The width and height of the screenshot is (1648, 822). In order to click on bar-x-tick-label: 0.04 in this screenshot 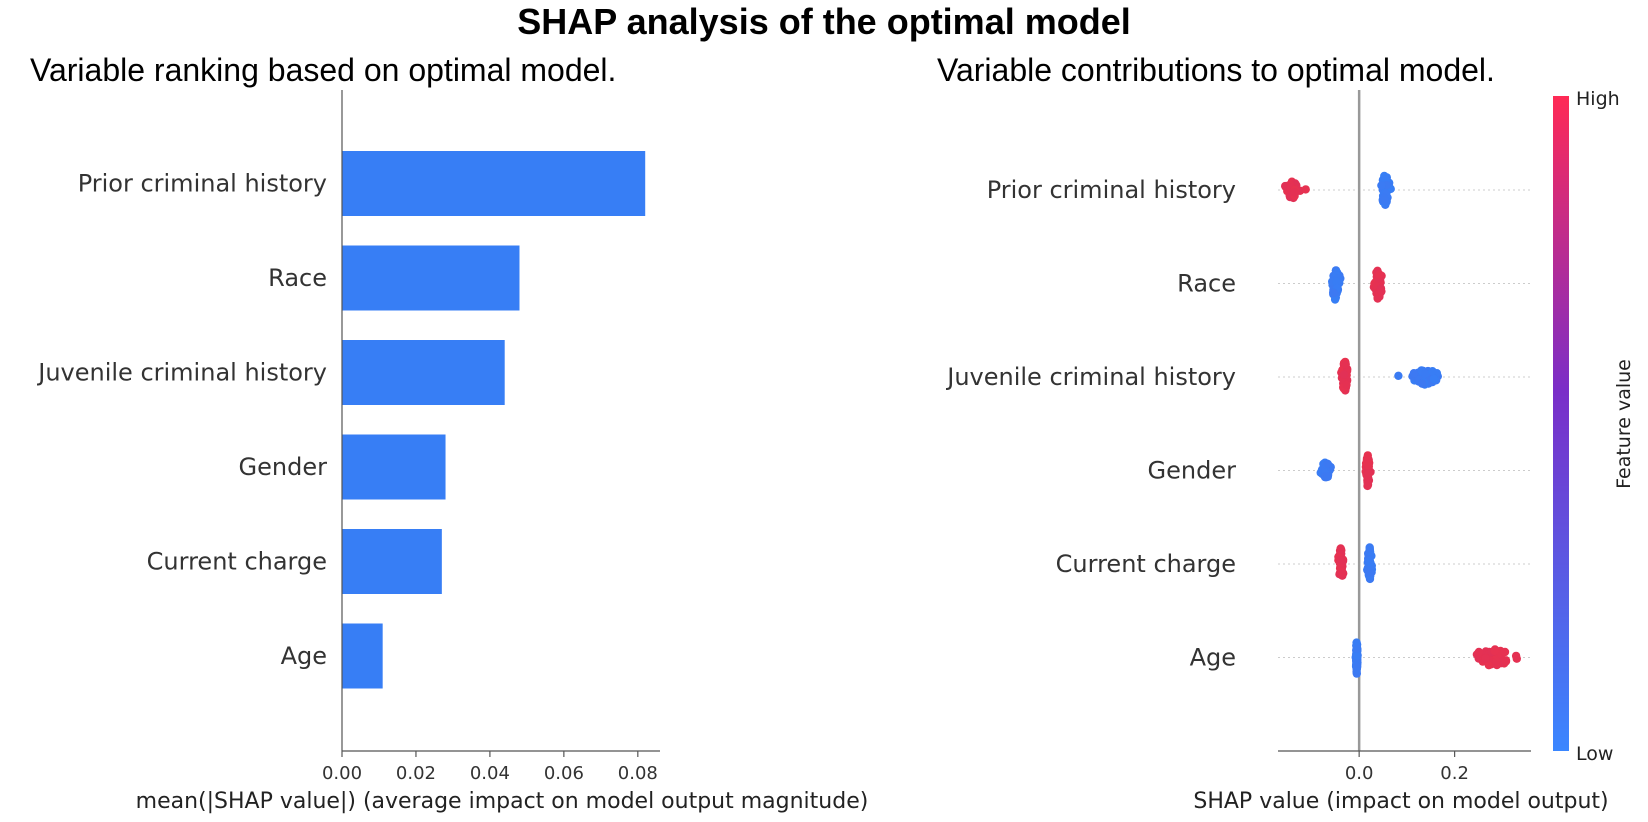, I will do `click(490, 773)`.